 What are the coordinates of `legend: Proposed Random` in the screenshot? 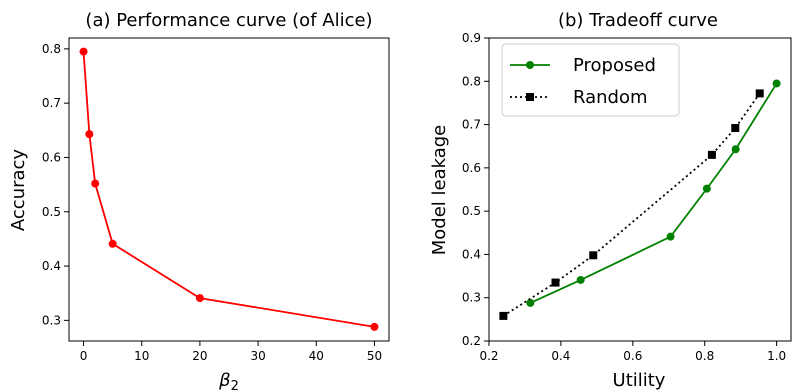 It's located at (590, 80).